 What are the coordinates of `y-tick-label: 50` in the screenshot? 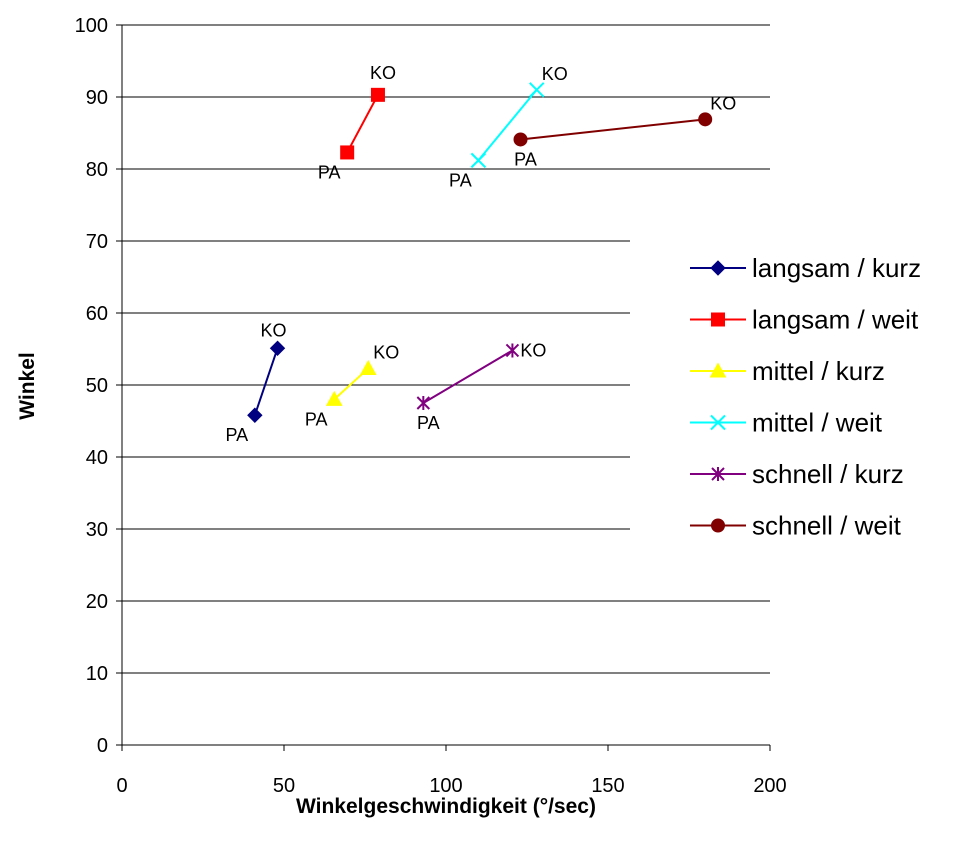 It's located at (97, 386).